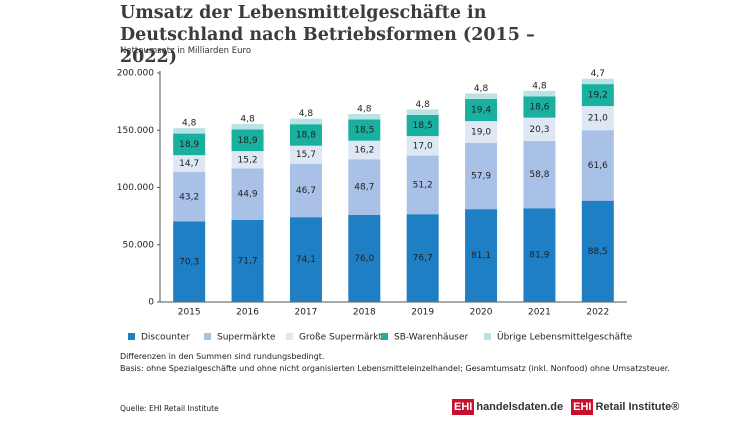  I want to click on value-label: 71,7, so click(248, 261).